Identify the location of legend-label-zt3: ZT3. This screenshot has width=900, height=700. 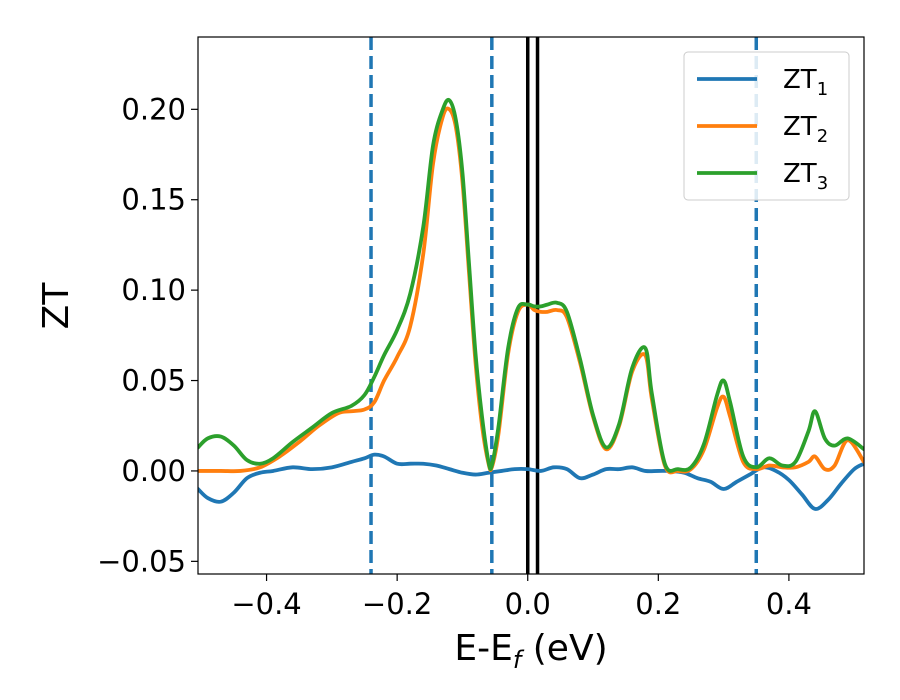
(805, 176).